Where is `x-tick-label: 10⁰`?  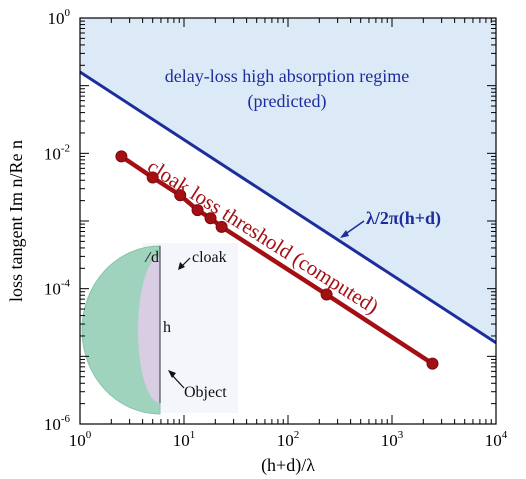 x-tick-label: 10⁰ is located at coordinates (80, 439).